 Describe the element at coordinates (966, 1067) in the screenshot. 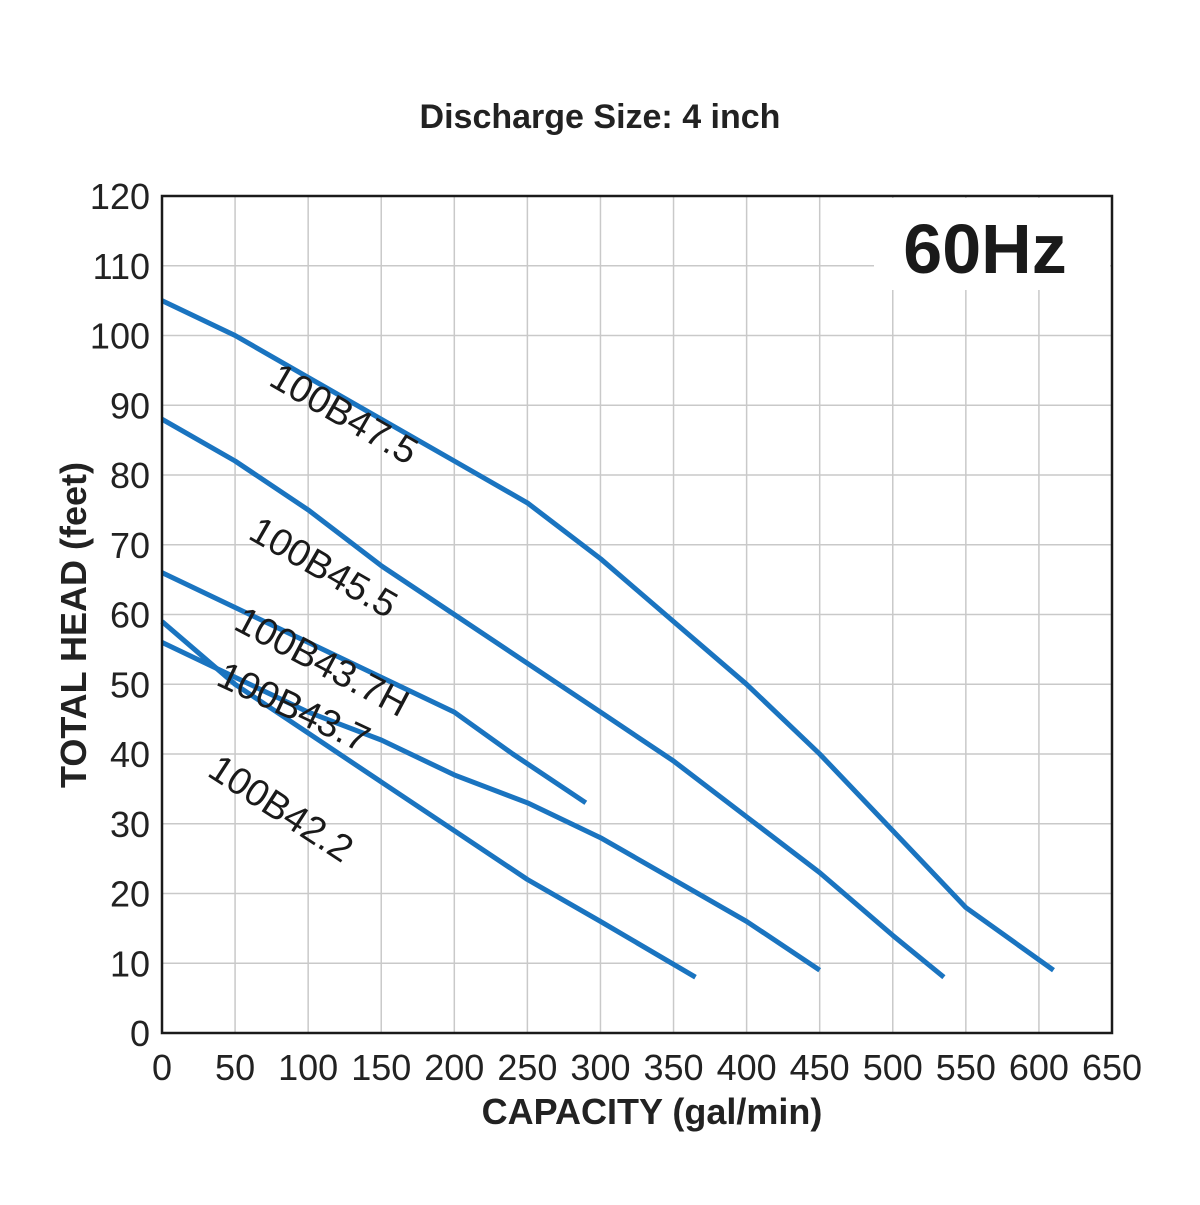

I see `x-tick-label: 550` at that location.